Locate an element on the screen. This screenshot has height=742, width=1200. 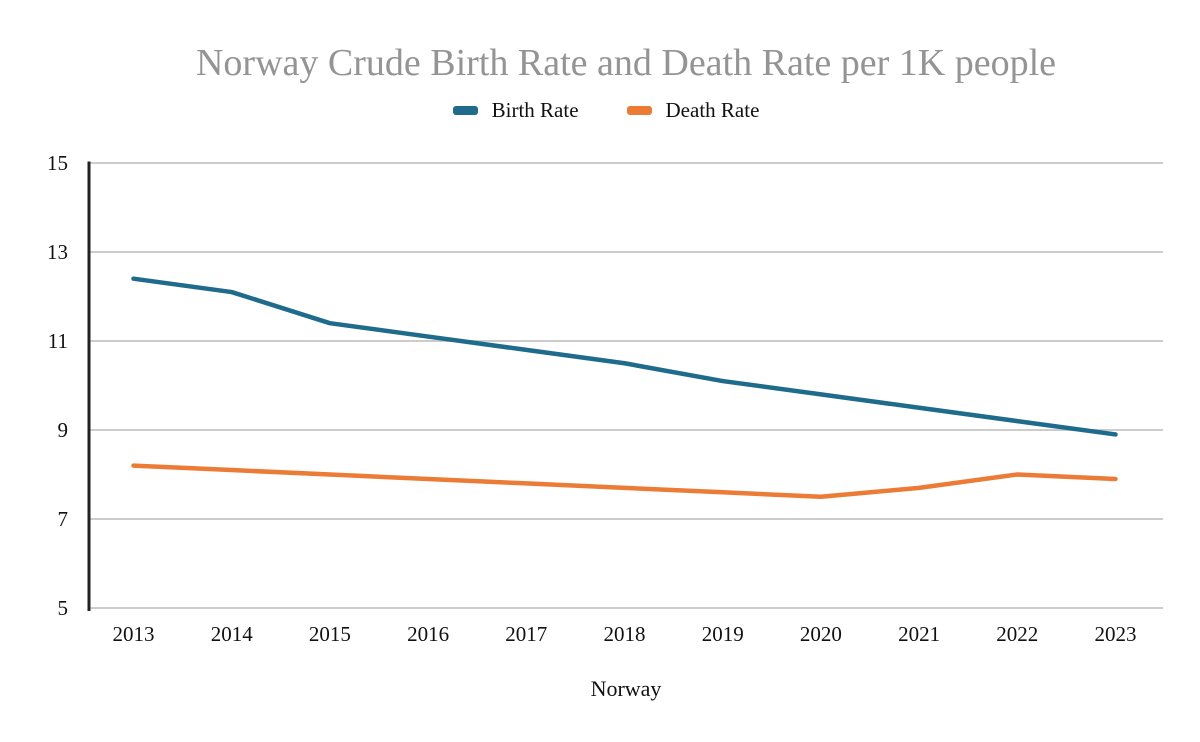
chart-legend: Birth Rate Death Rate is located at coordinates (606, 110).